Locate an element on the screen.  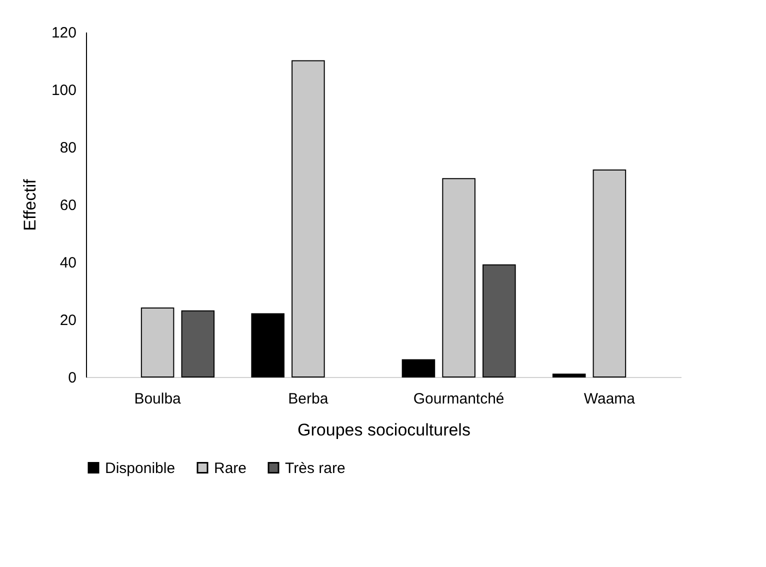
y-axis-title: Effectif is located at coordinates (30, 204).